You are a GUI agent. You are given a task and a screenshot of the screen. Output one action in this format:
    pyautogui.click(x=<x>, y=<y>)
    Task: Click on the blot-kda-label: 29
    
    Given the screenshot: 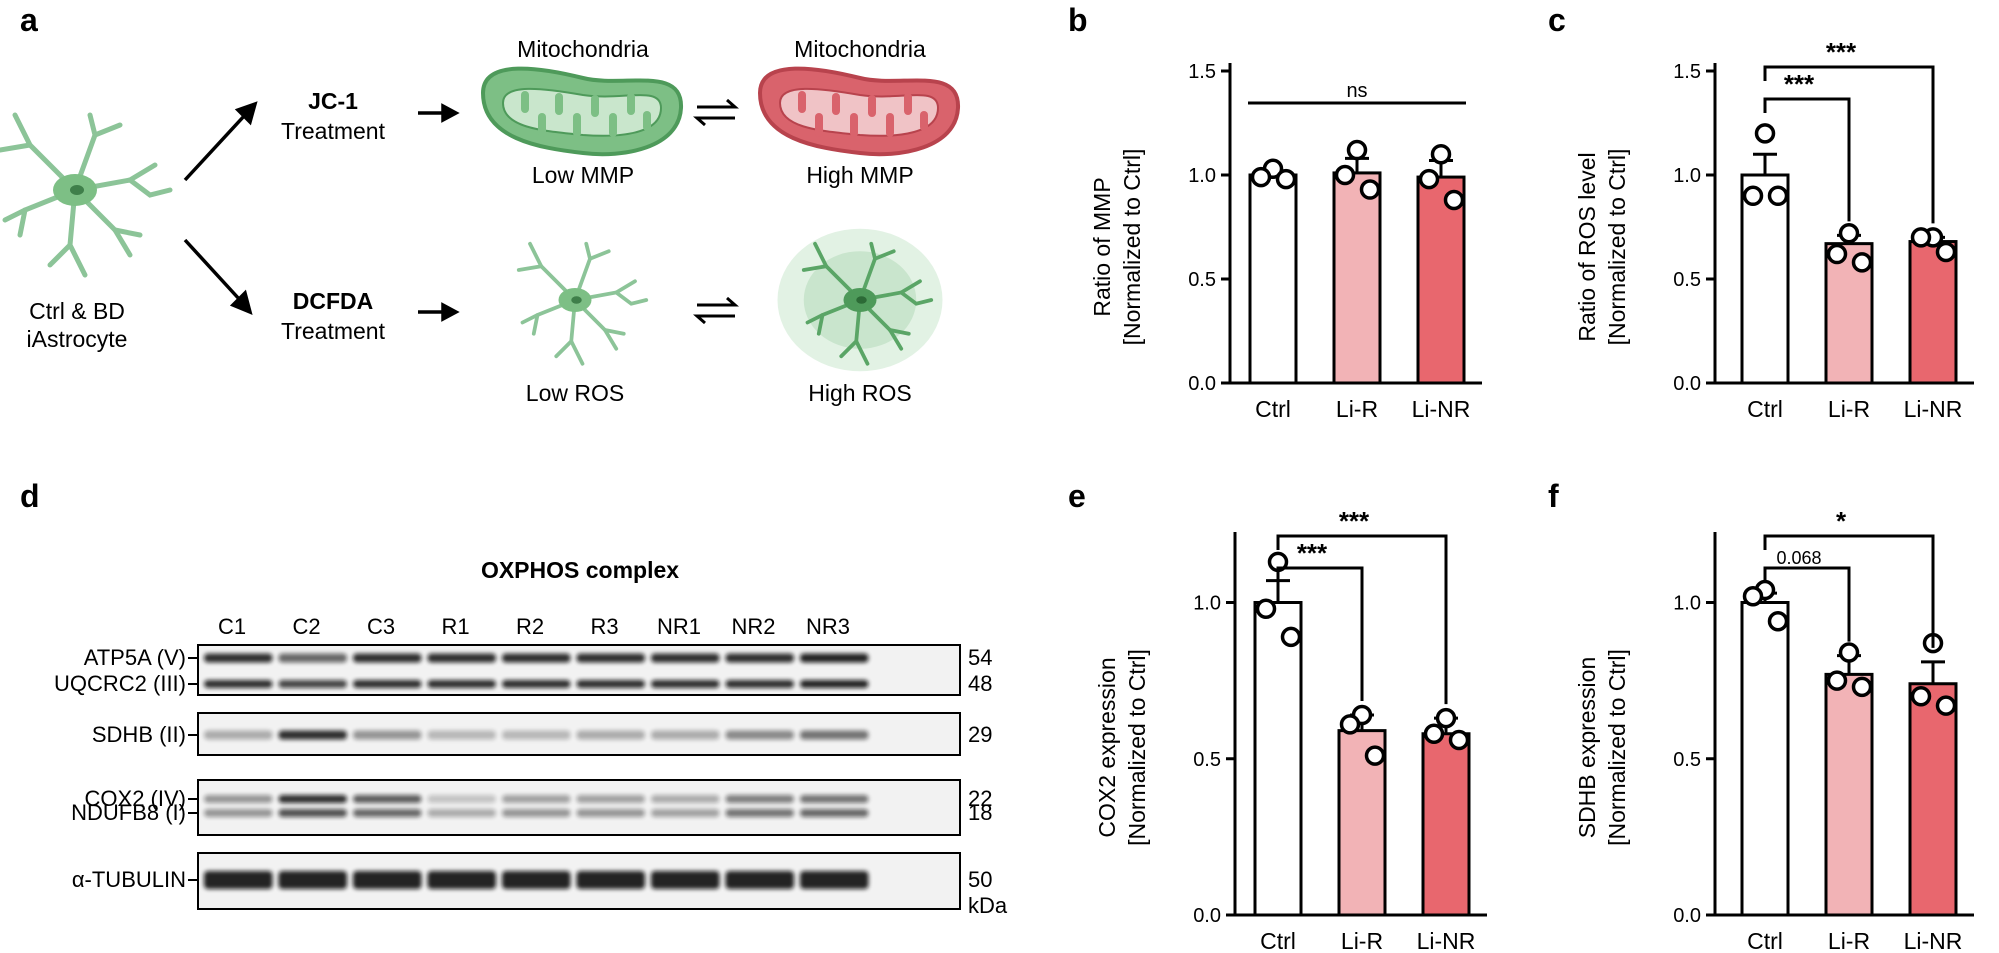 What is the action you would take?
    pyautogui.click(x=980, y=734)
    